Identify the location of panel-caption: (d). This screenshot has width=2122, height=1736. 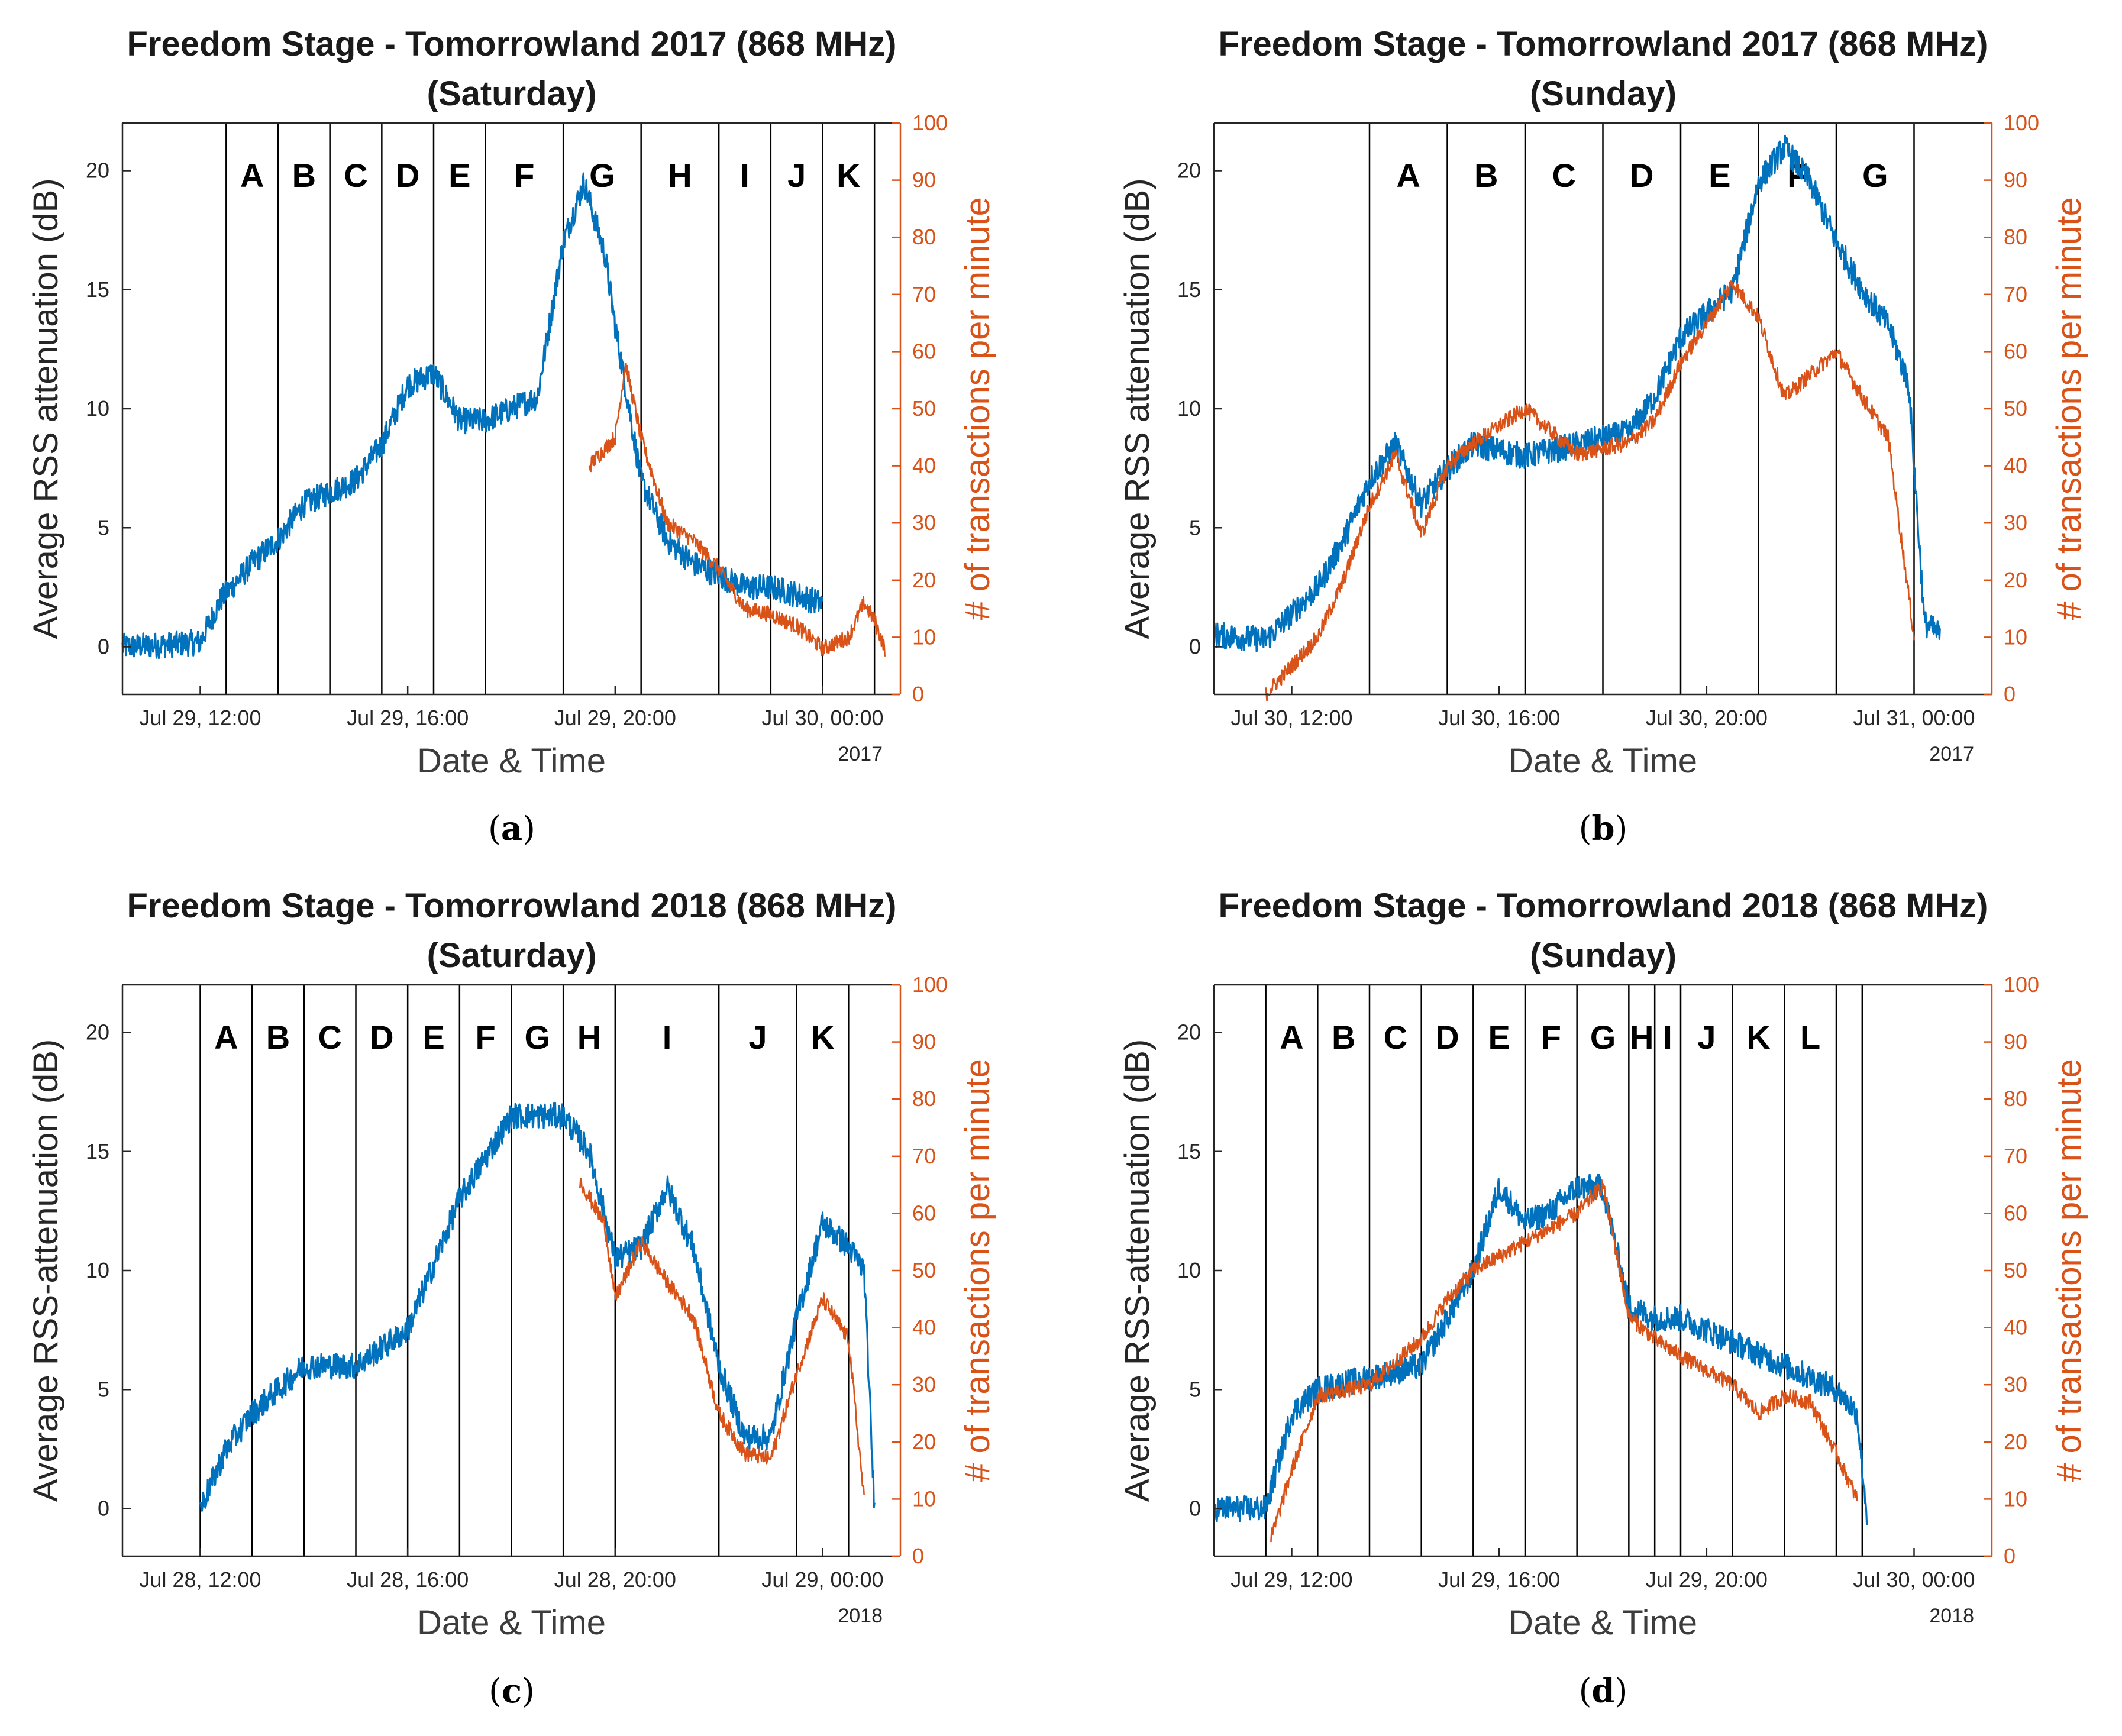
(1604, 1691).